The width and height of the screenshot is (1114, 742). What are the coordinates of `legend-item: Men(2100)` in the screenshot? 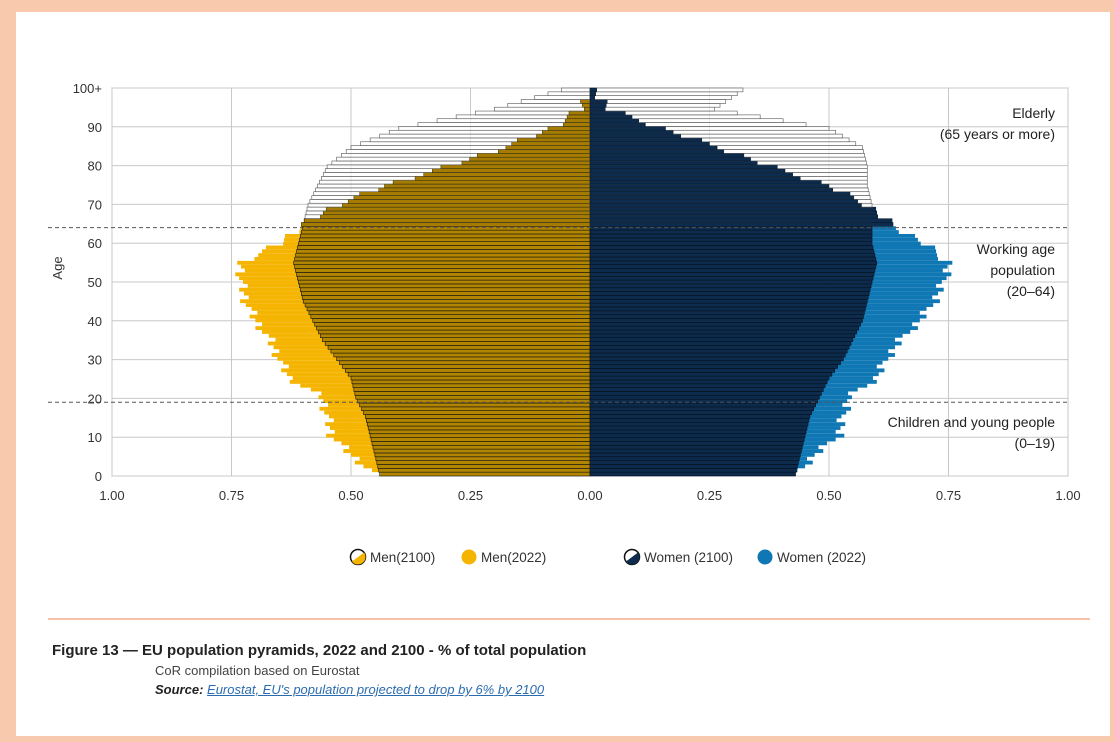 It's located at (392, 557).